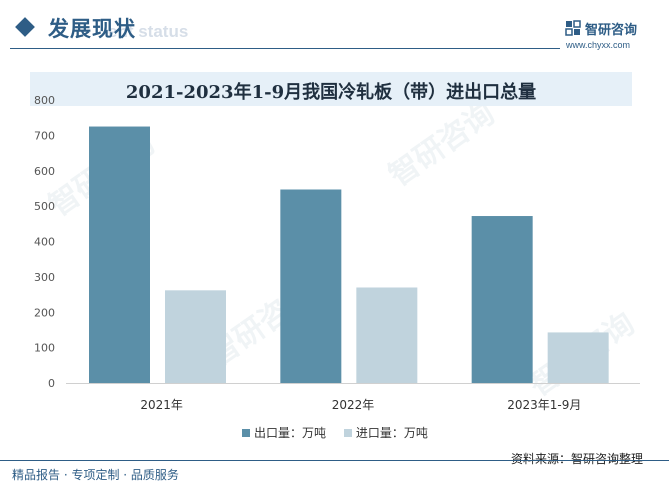  I want to click on header-divider, so click(285, 48).